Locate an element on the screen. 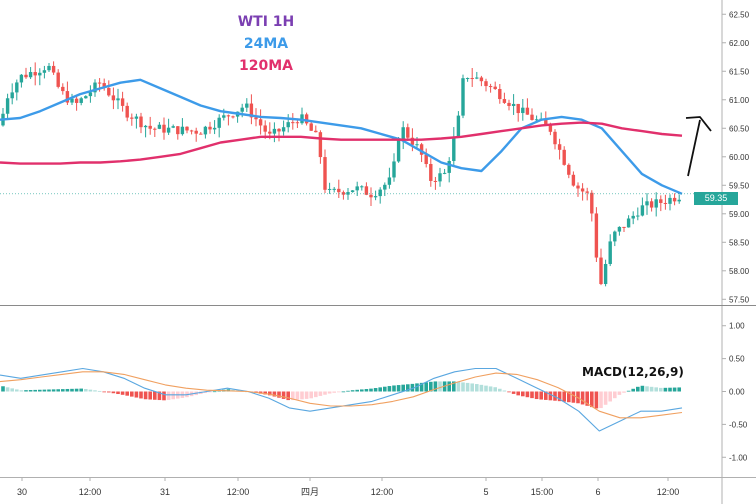  price-tick-label: 60.50 is located at coordinates (739, 128).